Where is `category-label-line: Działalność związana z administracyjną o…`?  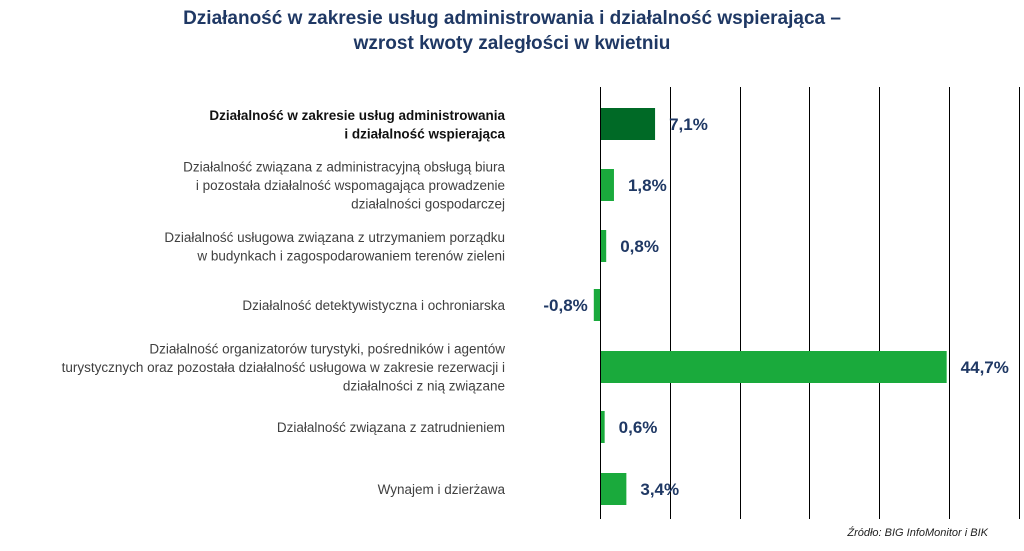 category-label-line: Działalność związana z administracyjną o… is located at coordinates (344, 167).